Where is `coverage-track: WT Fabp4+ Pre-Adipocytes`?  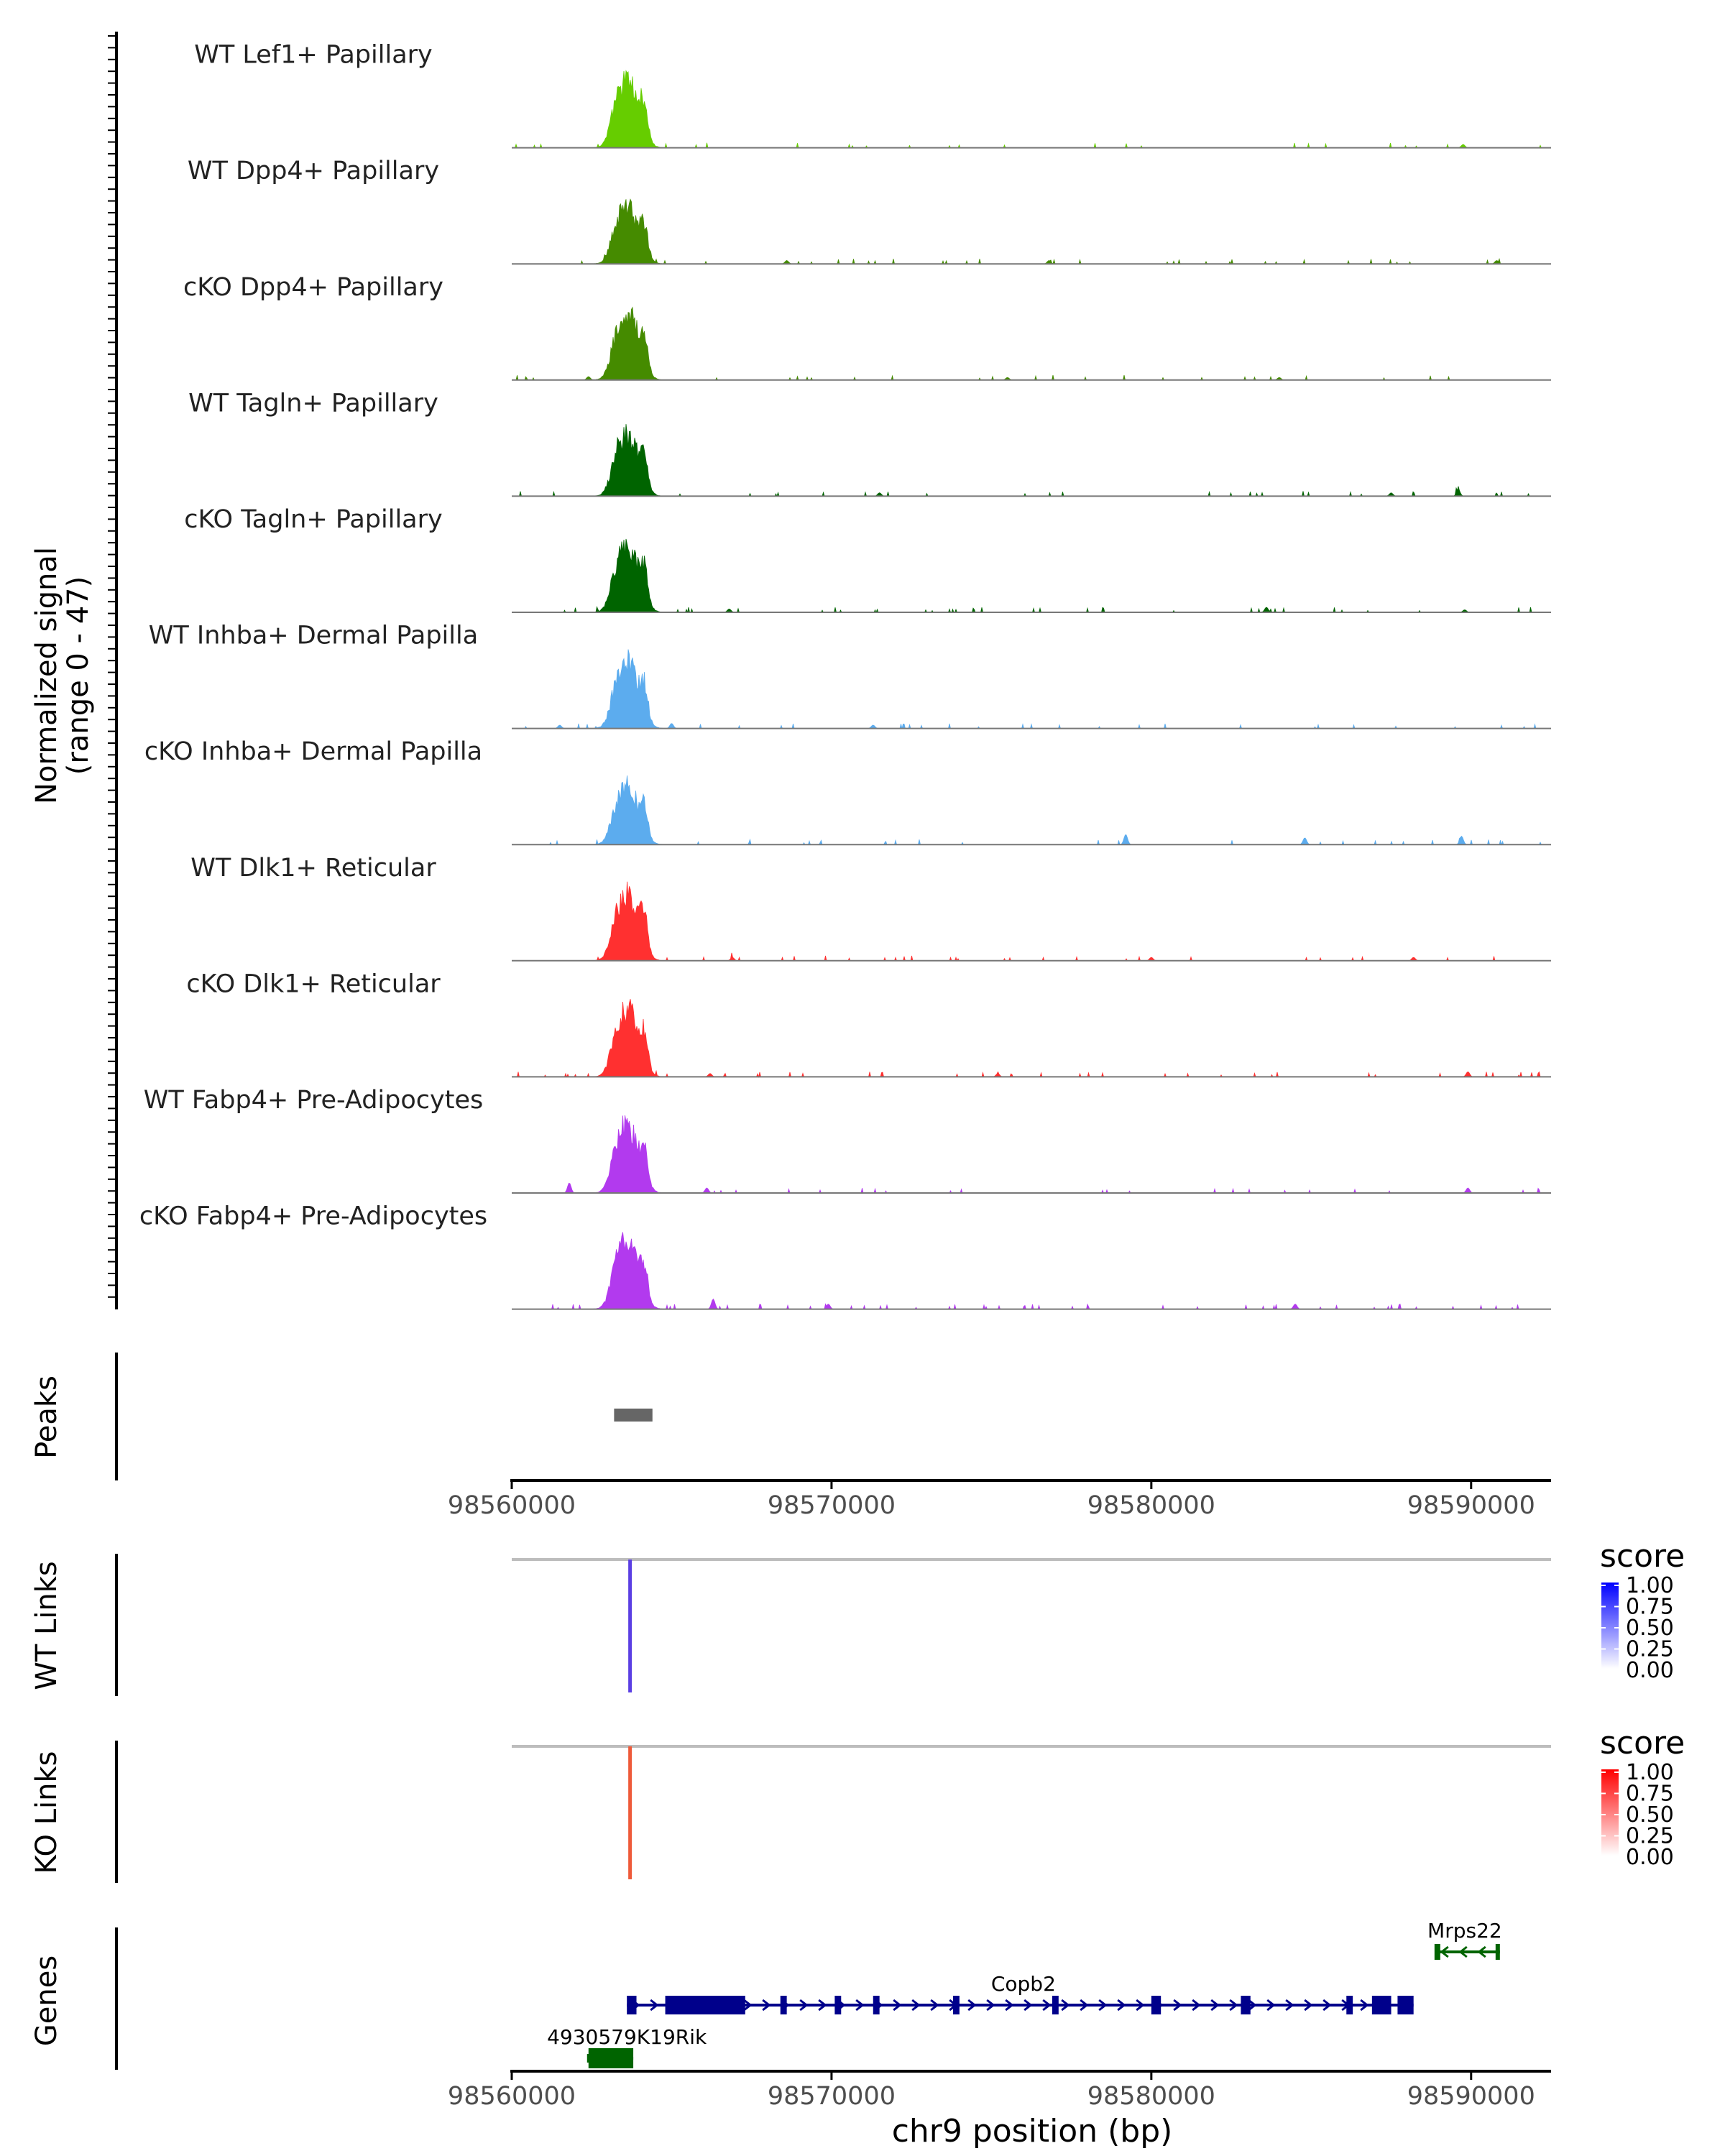 coverage-track: WT Fabp4+ Pre-Adipocytes is located at coordinates (847, 1140).